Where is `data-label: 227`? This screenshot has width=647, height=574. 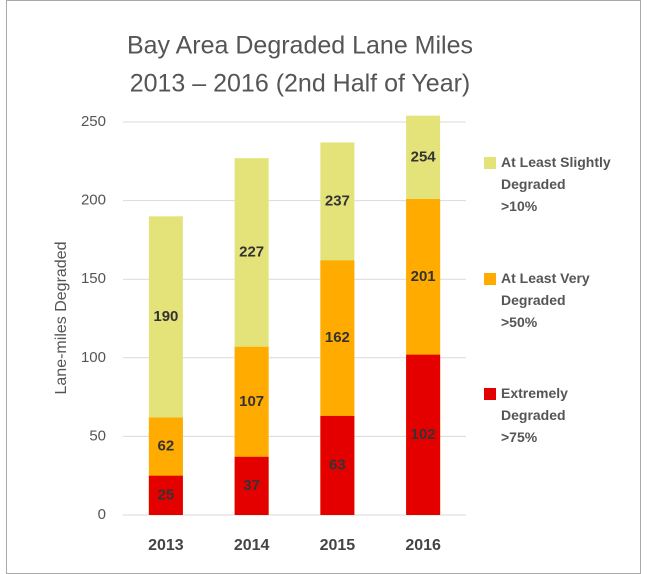
data-label: 227 is located at coordinates (251, 251).